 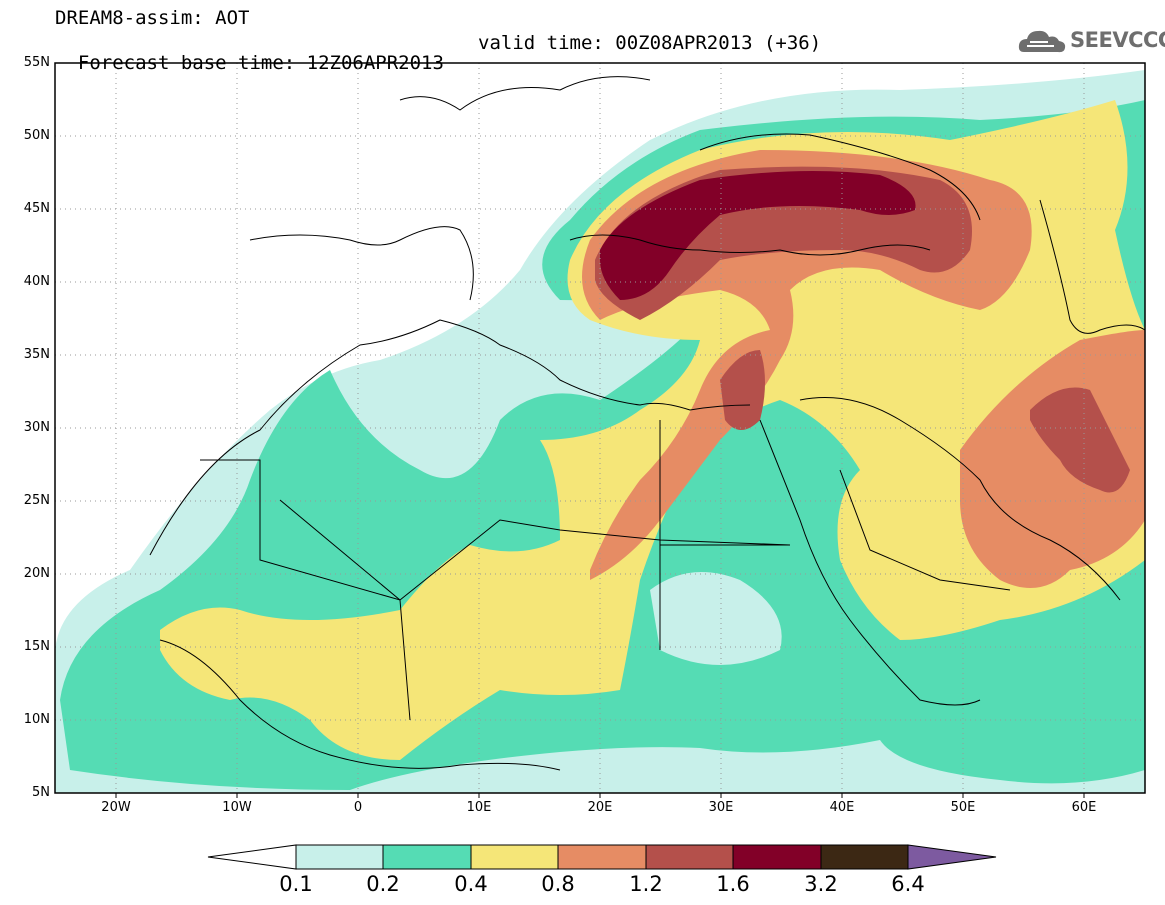 I want to click on lat-label: 20N, so click(x=36, y=573).